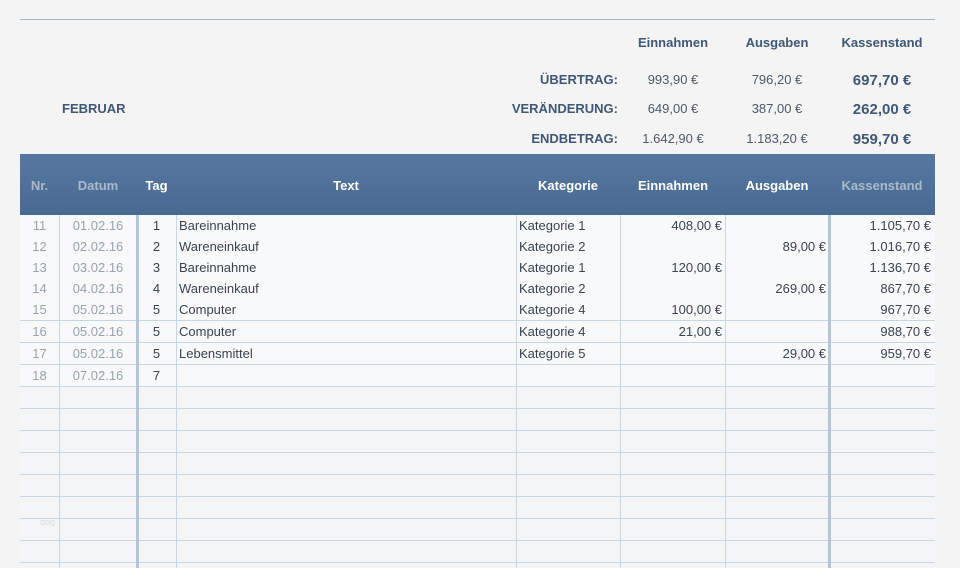  I want to click on cell-kassenstand, so click(880, 375).